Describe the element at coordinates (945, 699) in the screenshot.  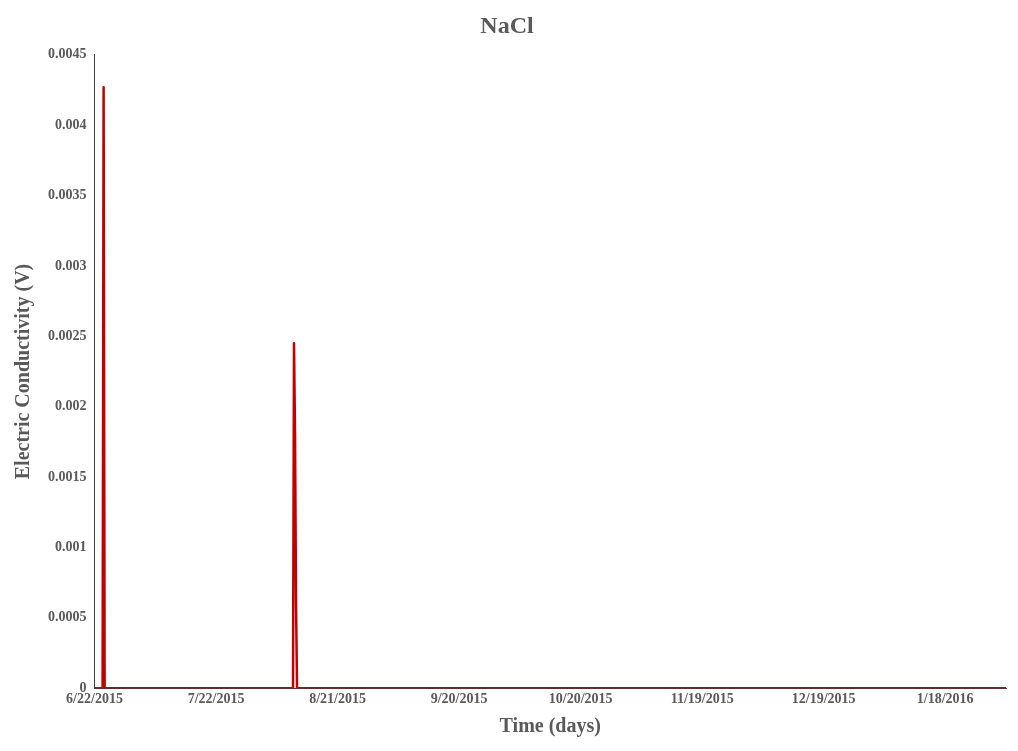
I see `x-tick-label: 1/18/2016` at that location.